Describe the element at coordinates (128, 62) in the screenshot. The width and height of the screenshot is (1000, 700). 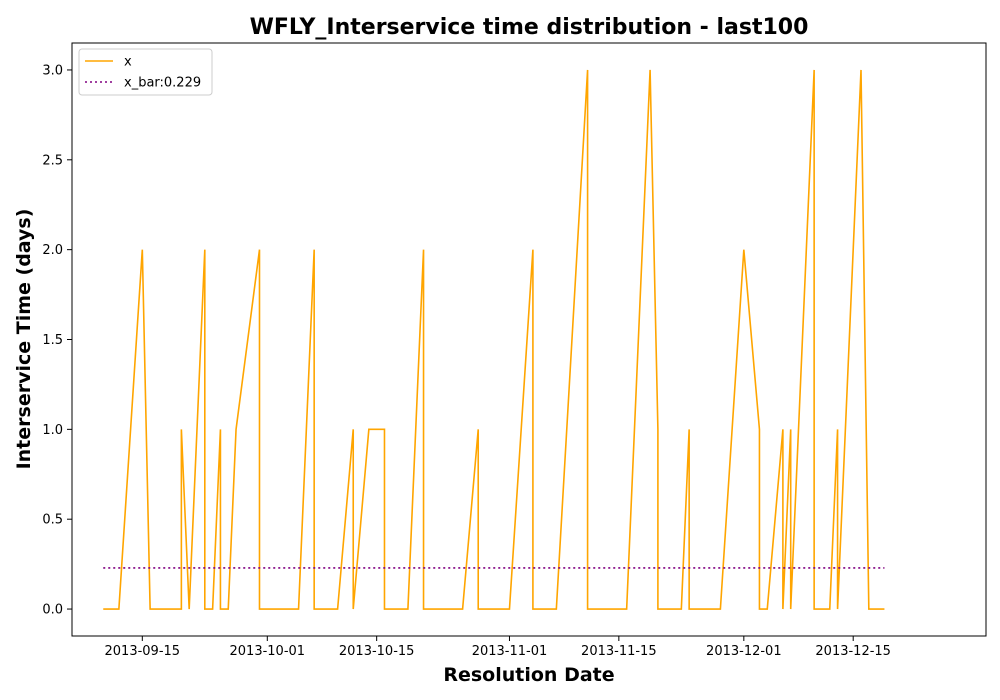
I see `legend-label: x` at that location.